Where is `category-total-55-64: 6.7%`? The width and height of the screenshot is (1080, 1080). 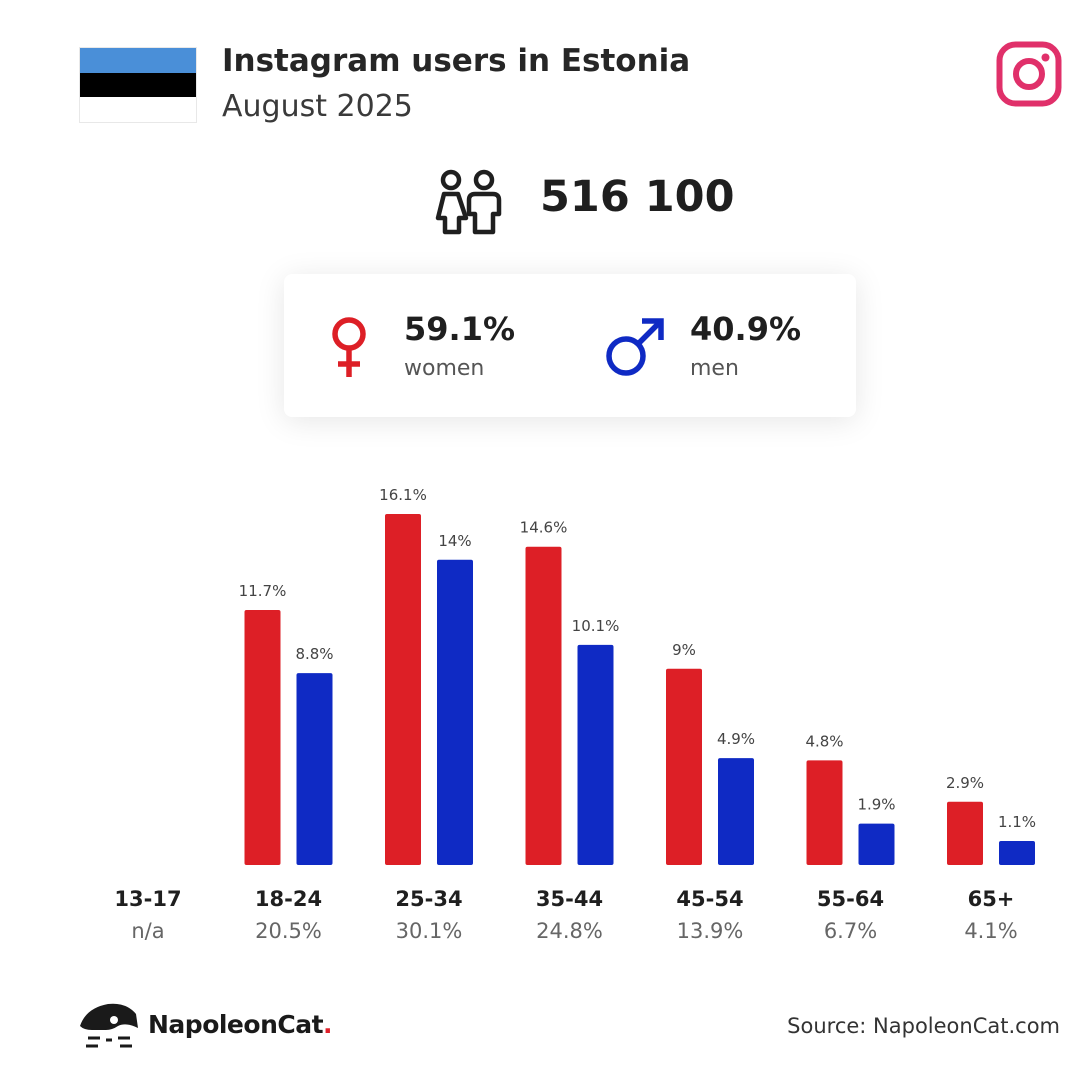 category-total-55-64: 6.7% is located at coordinates (850, 931).